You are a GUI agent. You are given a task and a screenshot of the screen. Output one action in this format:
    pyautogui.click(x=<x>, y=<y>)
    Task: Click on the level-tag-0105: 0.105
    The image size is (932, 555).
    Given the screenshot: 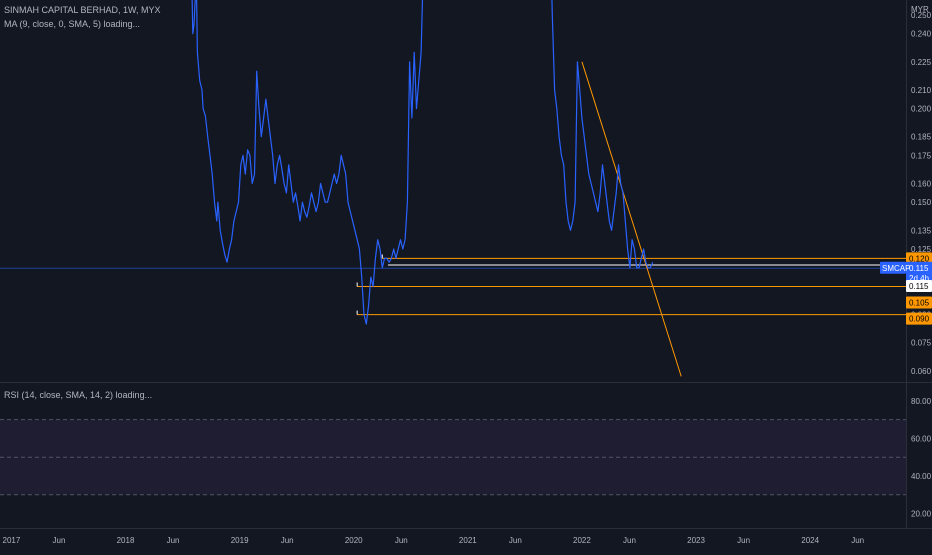 What is the action you would take?
    pyautogui.click(x=919, y=302)
    